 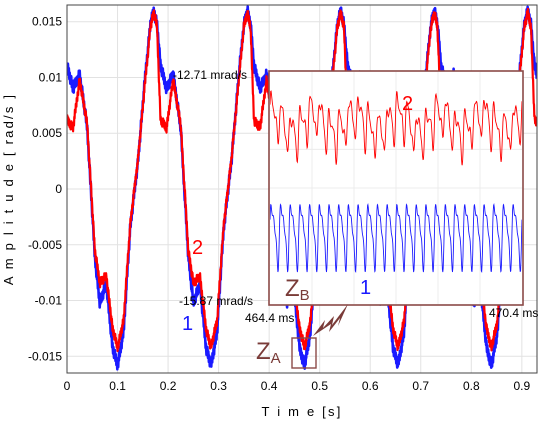 I want to click on x-tick-label: 0.9, so click(x=521, y=386).